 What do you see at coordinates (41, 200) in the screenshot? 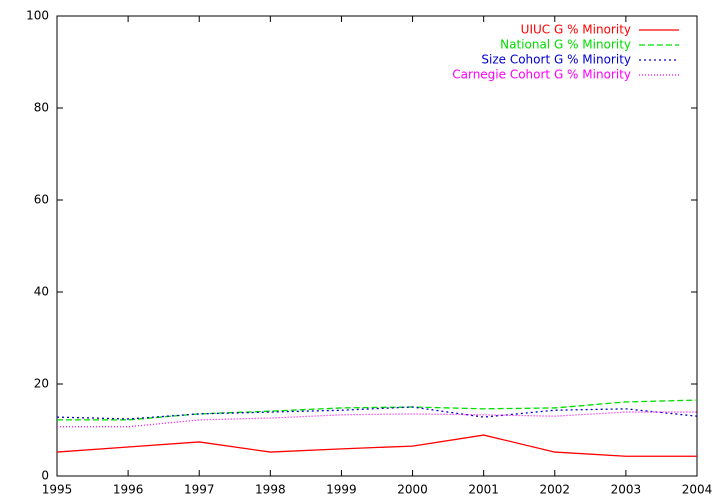
I see `y-tick-label: 60` at bounding box center [41, 200].